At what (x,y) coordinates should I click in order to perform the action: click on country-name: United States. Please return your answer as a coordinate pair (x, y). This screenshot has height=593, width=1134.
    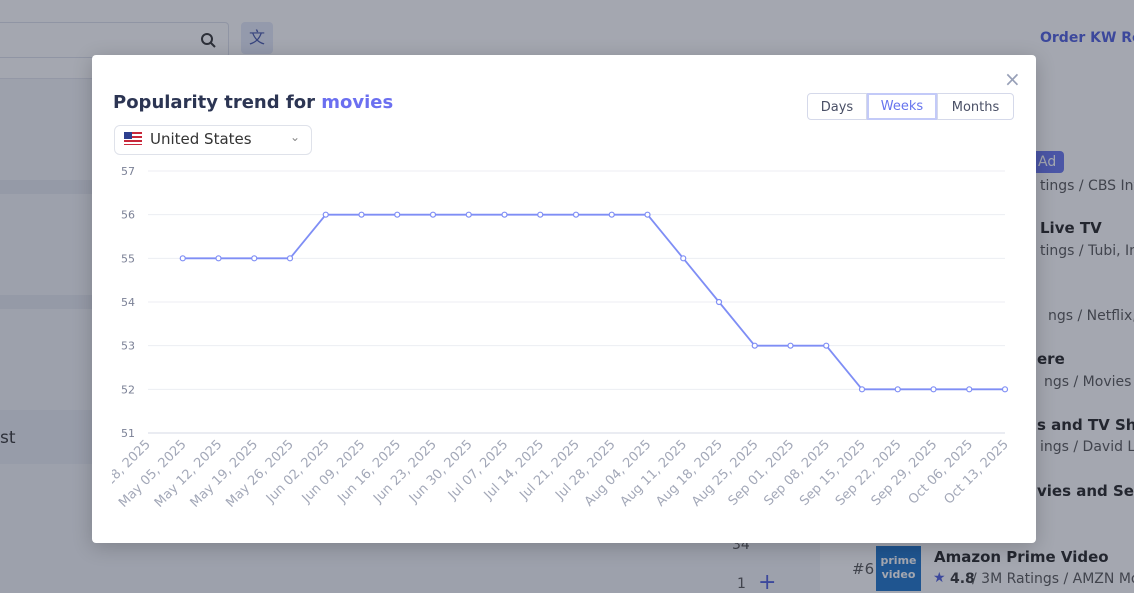
    Looking at the image, I should click on (201, 139).